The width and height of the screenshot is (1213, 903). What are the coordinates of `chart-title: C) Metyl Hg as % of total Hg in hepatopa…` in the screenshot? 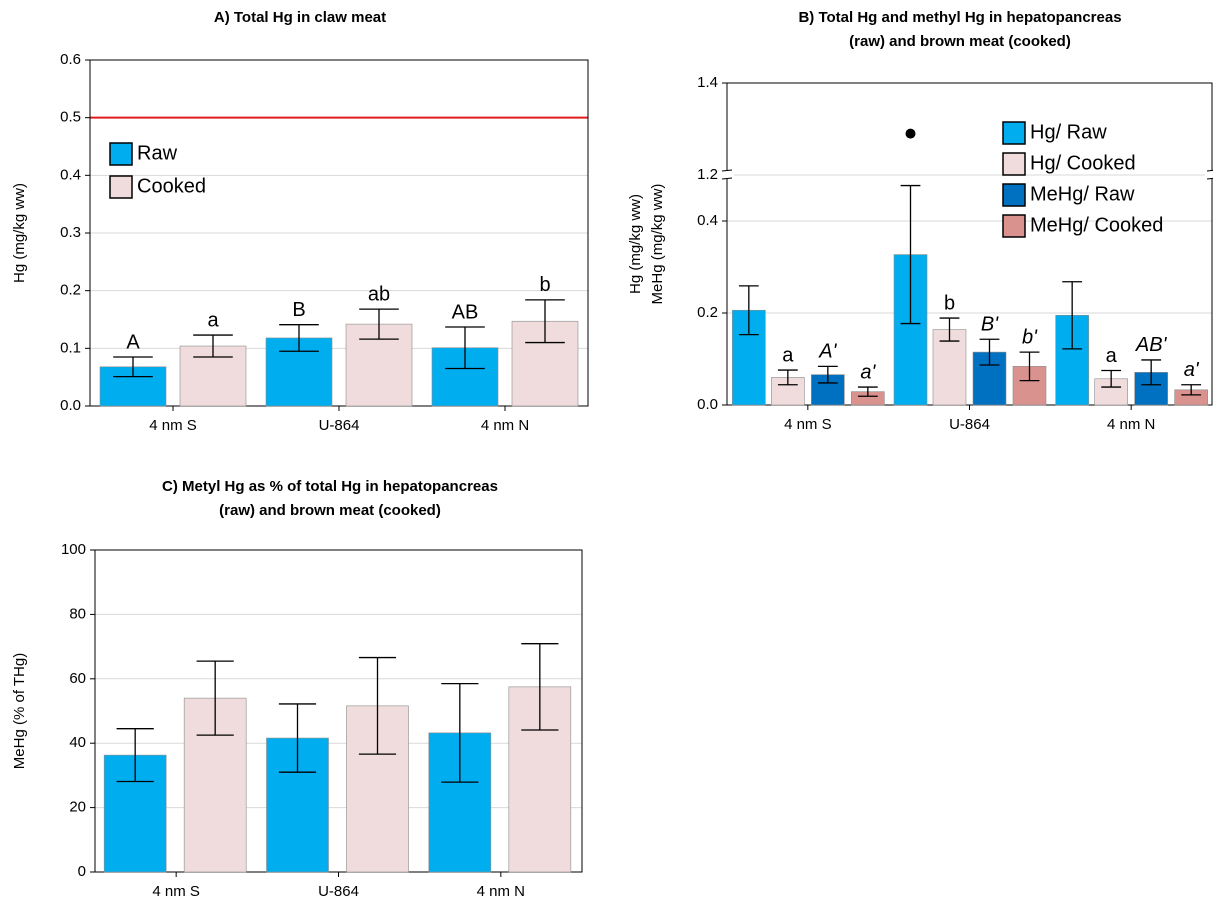 It's located at (330, 486).